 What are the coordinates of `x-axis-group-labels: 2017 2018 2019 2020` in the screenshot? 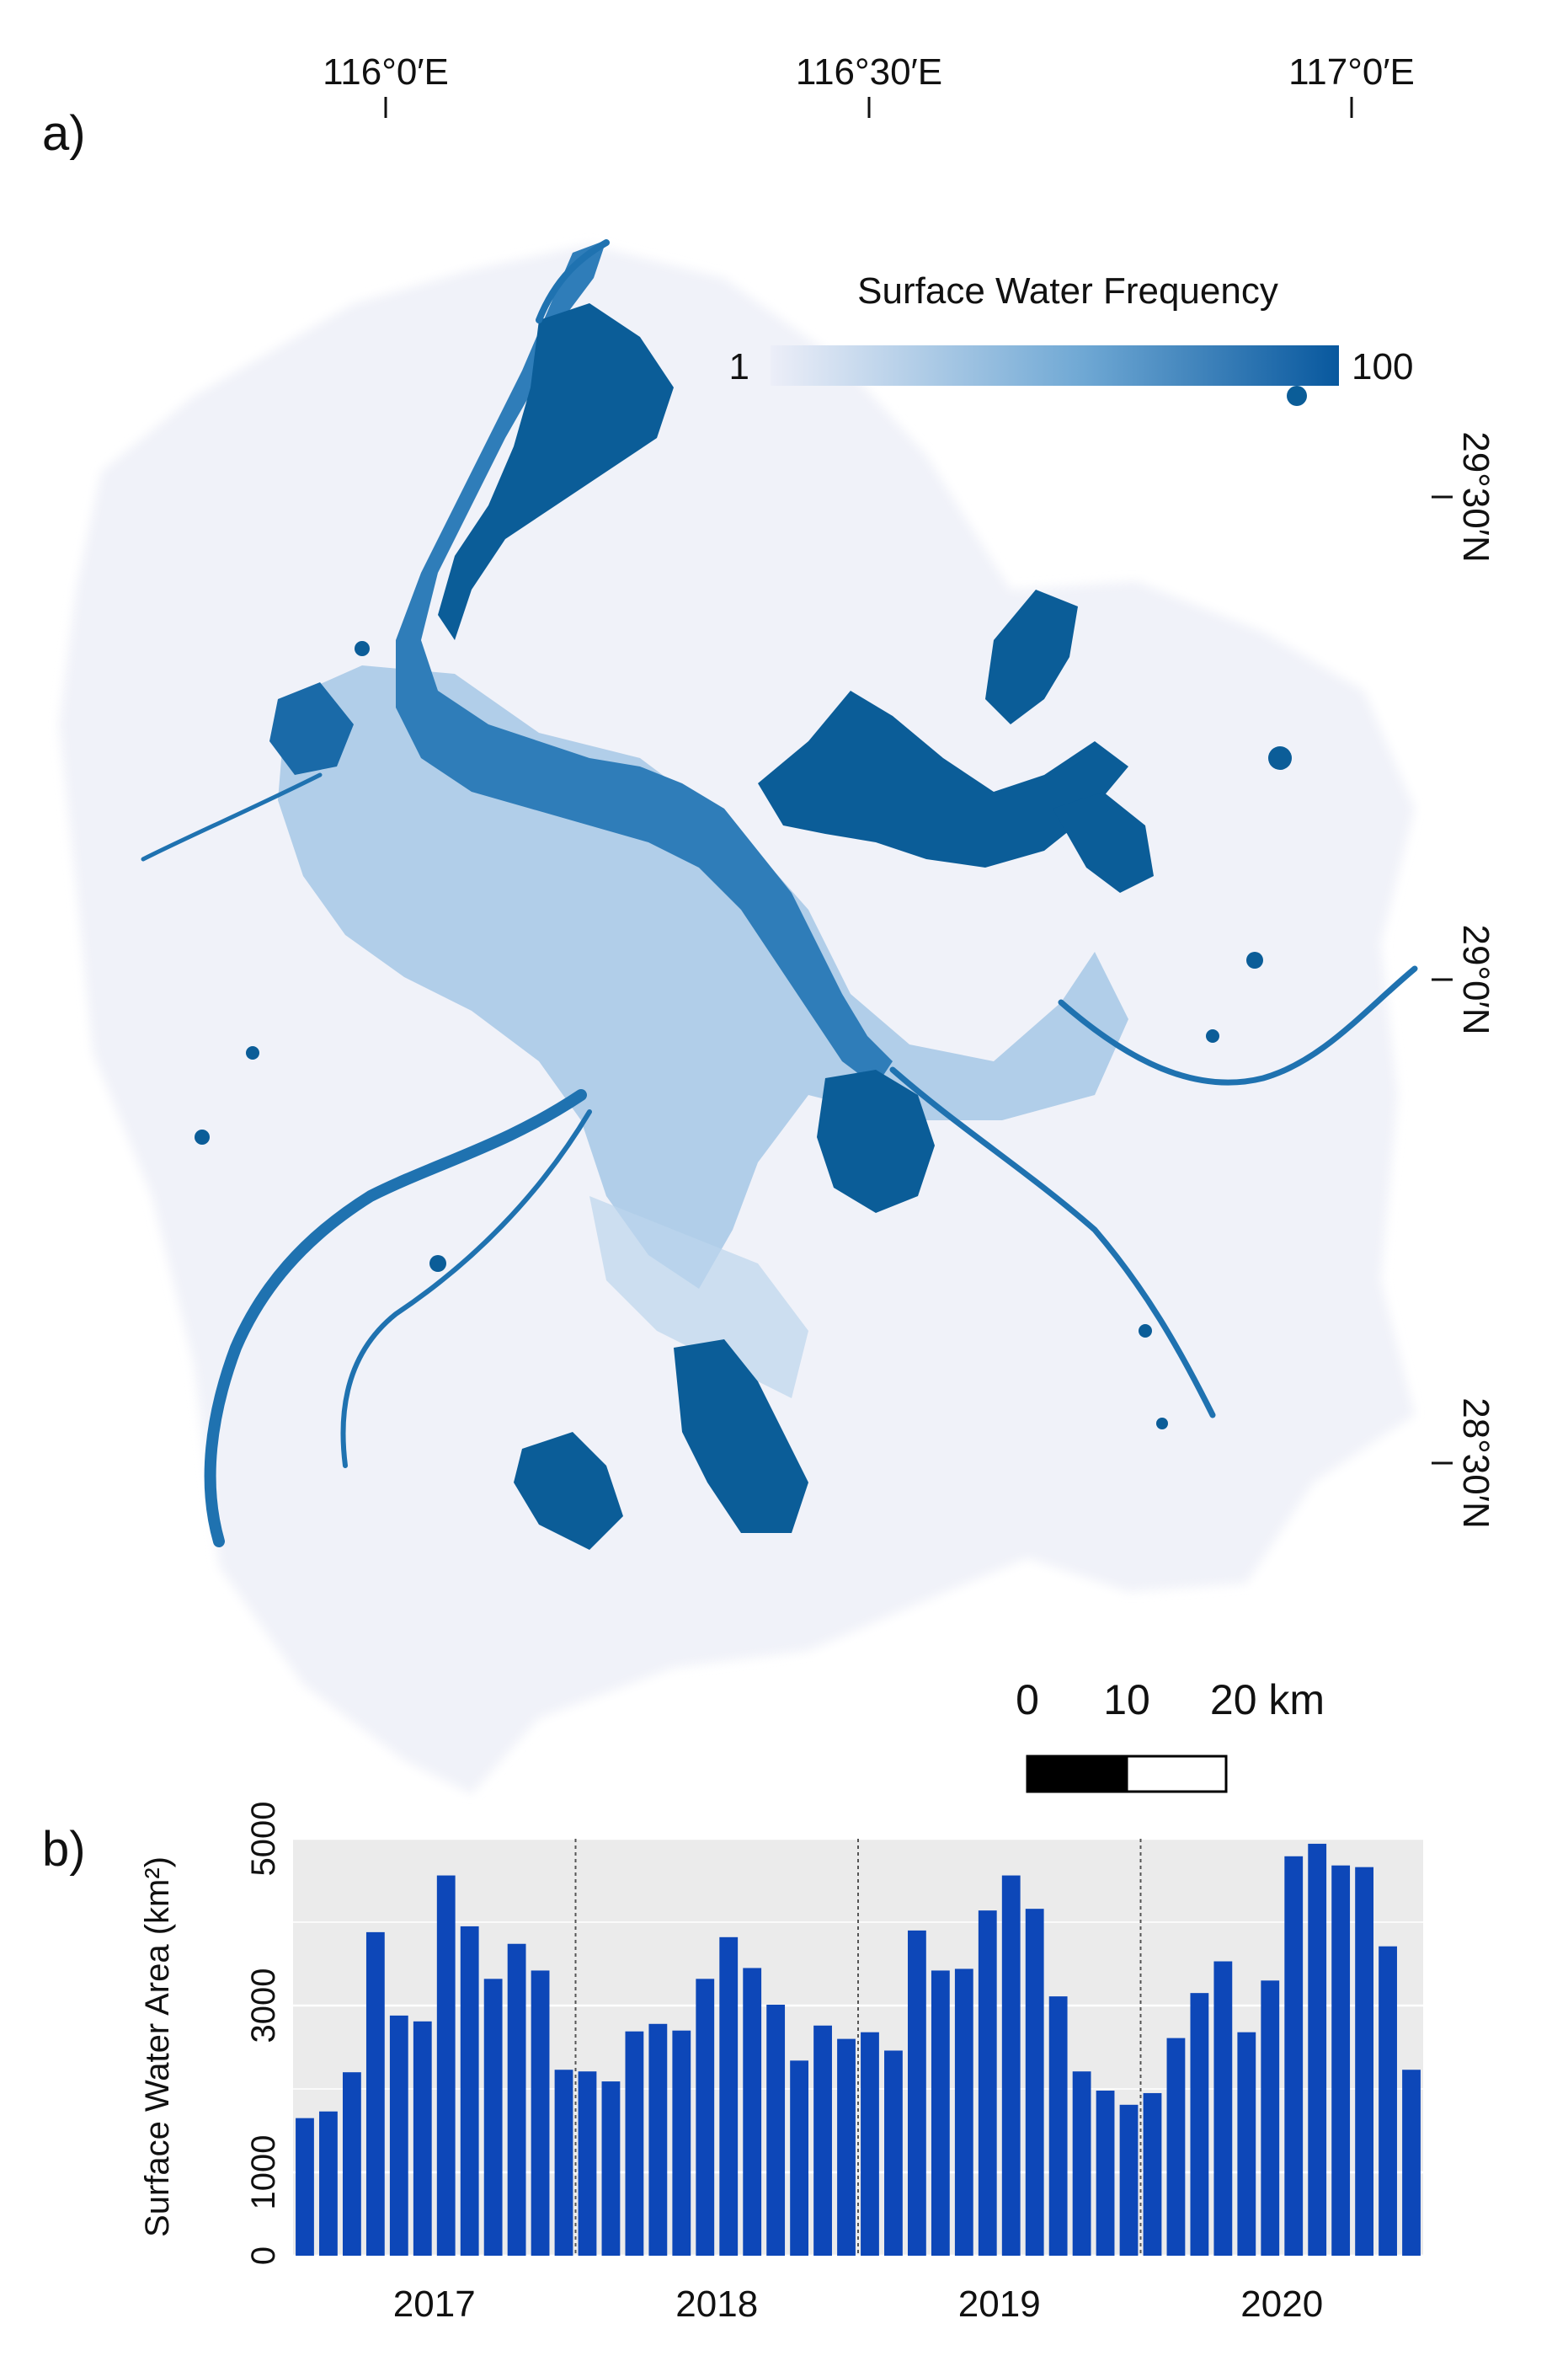 It's located at (858, 2304).